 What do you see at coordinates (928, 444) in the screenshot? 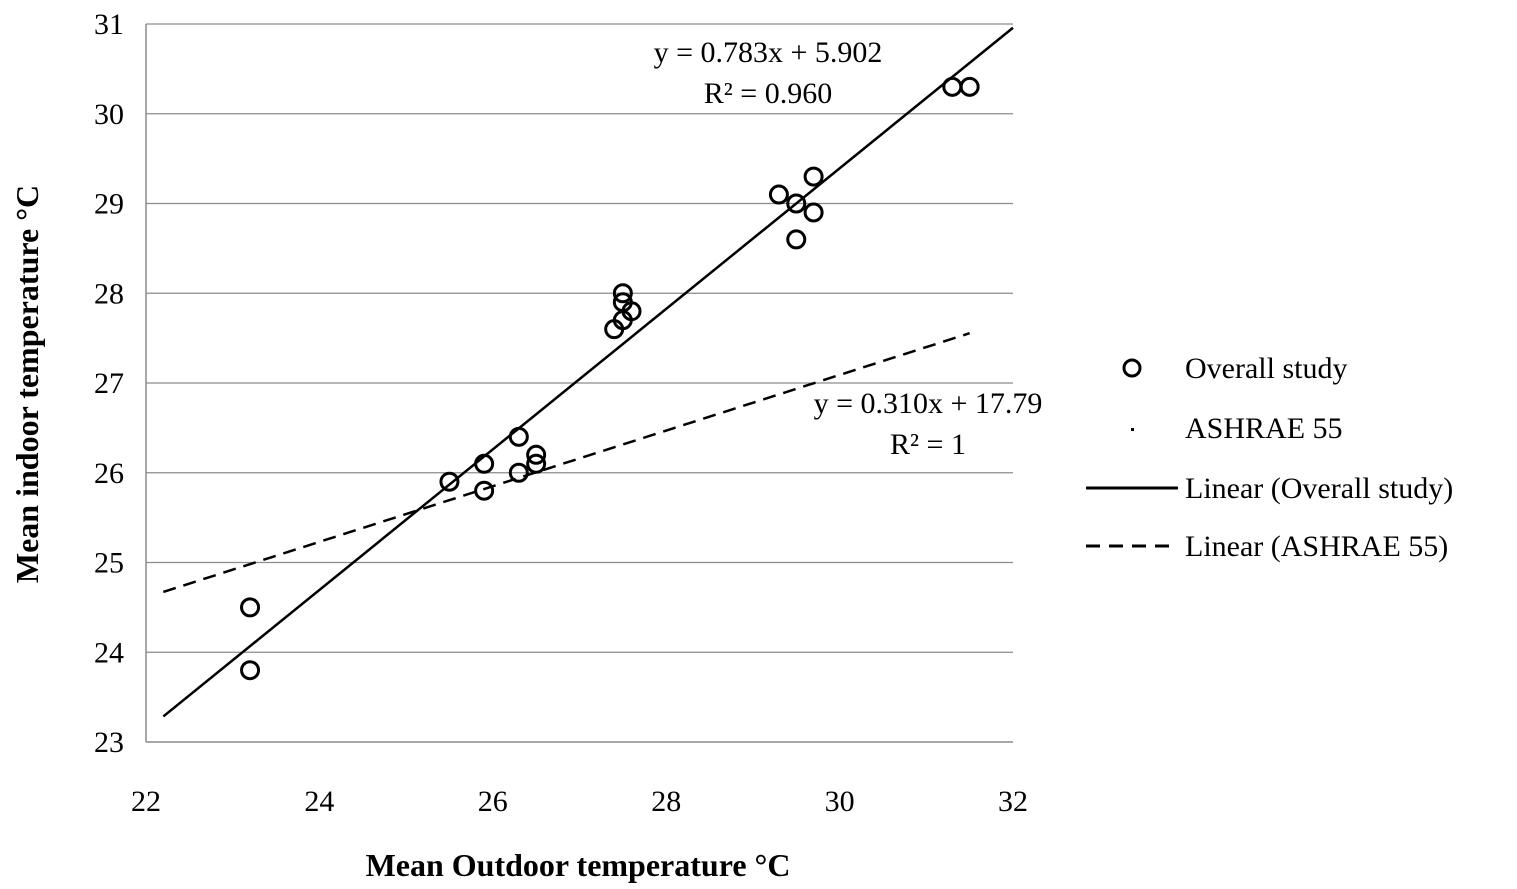
I see `equation-ashrae-line2: R² = 1` at bounding box center [928, 444].